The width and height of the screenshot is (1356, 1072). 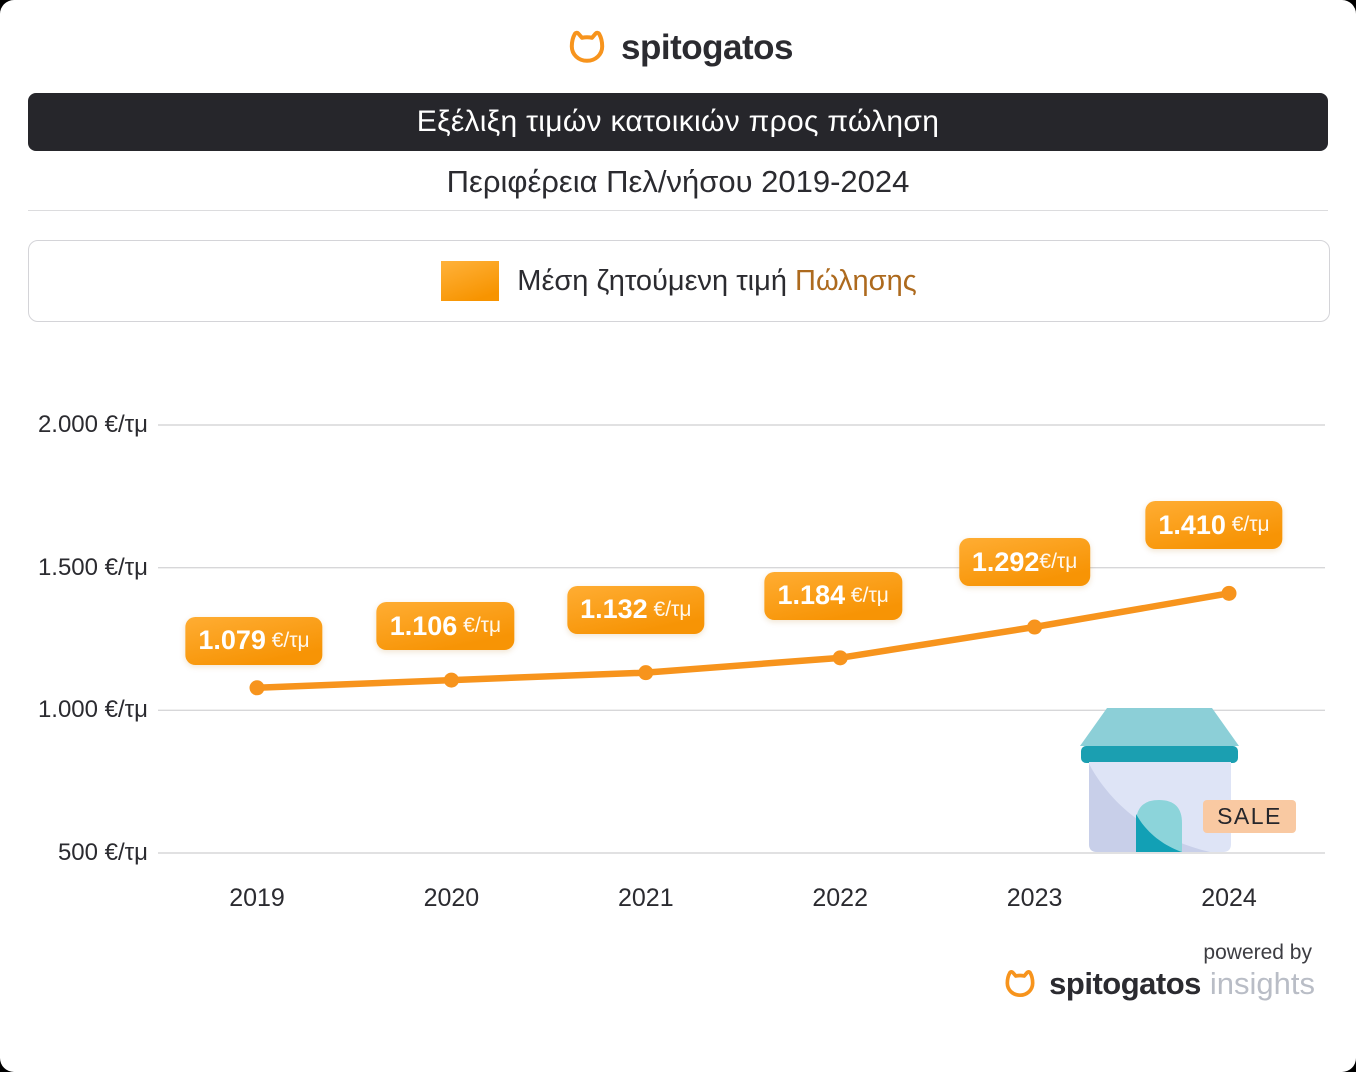 What do you see at coordinates (1249, 816) in the screenshot?
I see `sale-badge: SALE` at bounding box center [1249, 816].